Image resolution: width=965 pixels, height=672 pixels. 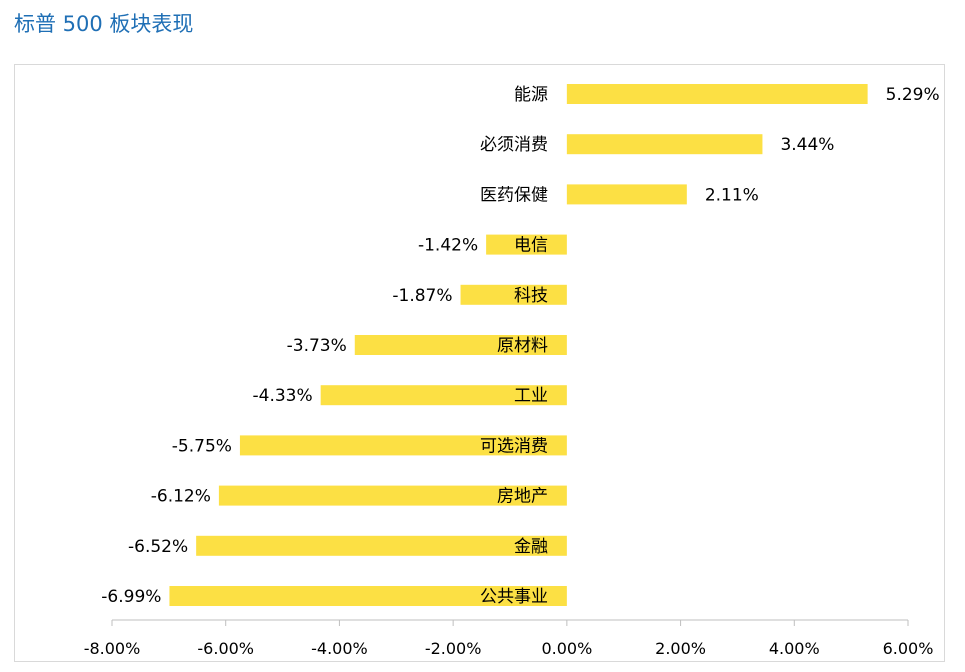 I want to click on data-label: -3.73%, so click(x=317, y=346).